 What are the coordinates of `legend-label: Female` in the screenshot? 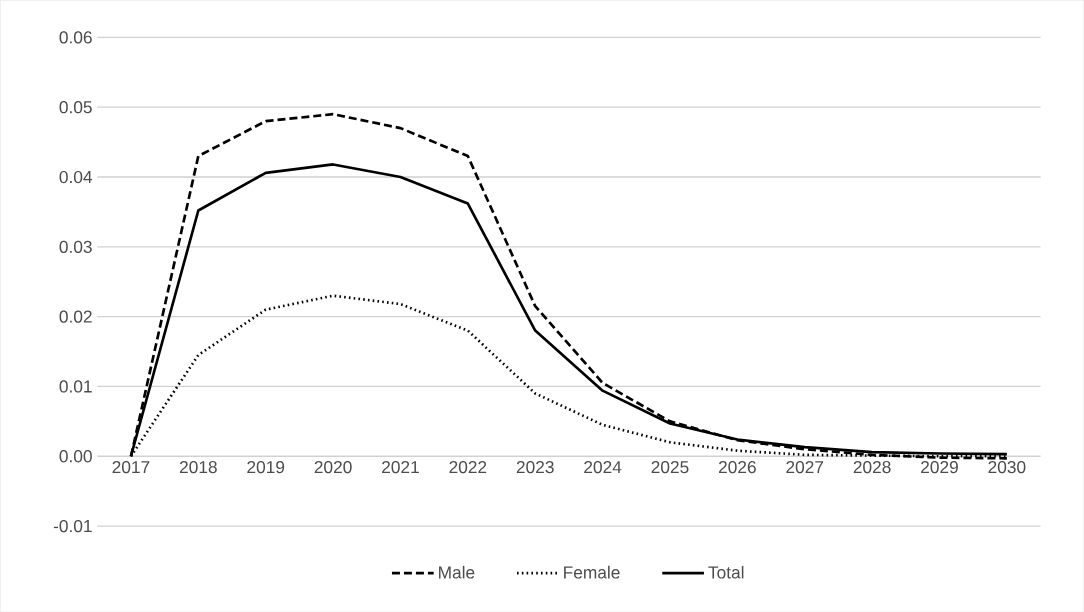 It's located at (592, 572).